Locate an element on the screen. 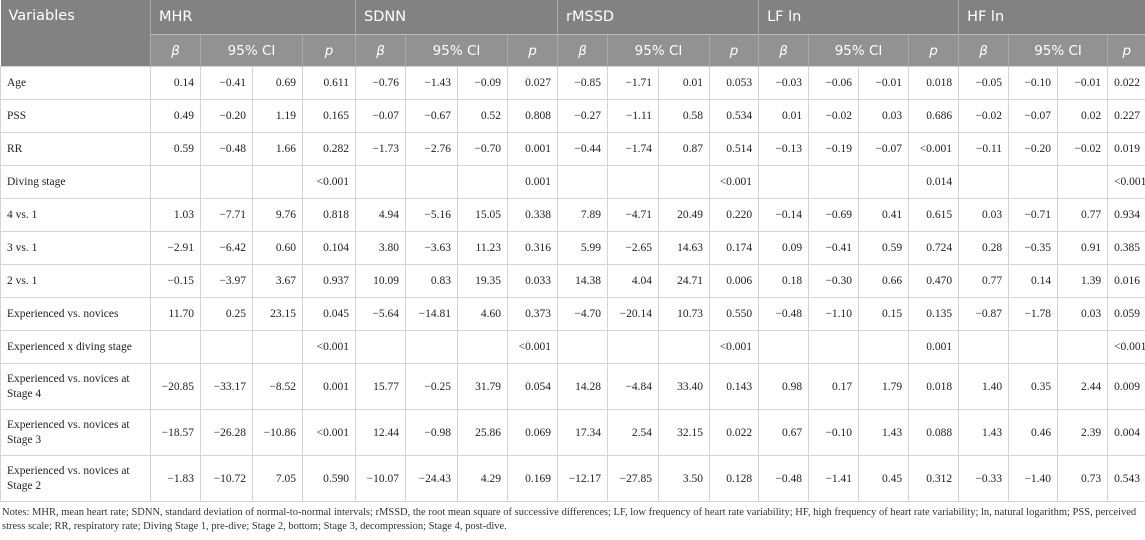 Image resolution: width=1145 pixels, height=540 pixels. value-cell: −0.67 is located at coordinates (431, 116).